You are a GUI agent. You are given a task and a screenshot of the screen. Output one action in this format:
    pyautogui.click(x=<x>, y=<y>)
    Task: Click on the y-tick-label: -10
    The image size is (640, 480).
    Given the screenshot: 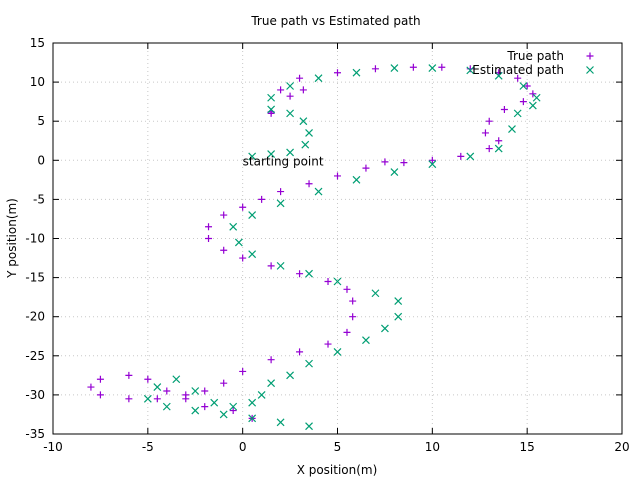 What is the action you would take?
    pyautogui.click(x=35, y=239)
    